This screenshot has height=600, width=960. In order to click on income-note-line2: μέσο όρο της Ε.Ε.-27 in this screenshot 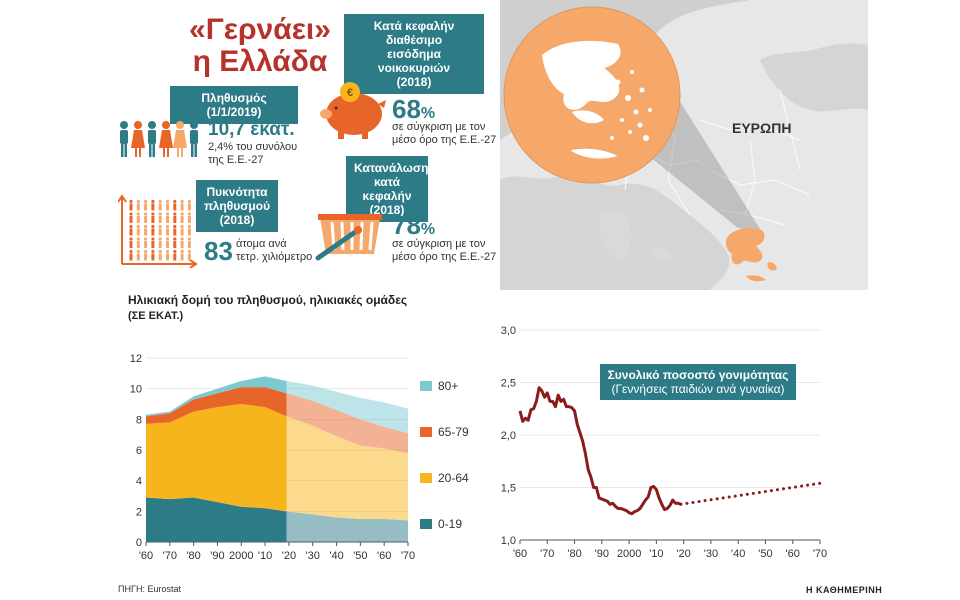, I will do `click(444, 140)`.